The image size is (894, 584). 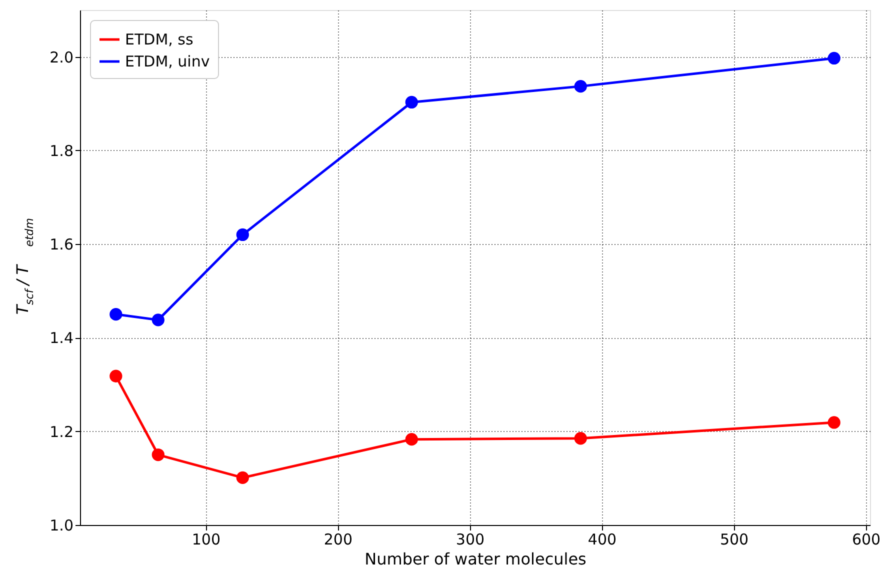 What do you see at coordinates (734, 539) in the screenshot?
I see `x-tick-label: 500` at bounding box center [734, 539].